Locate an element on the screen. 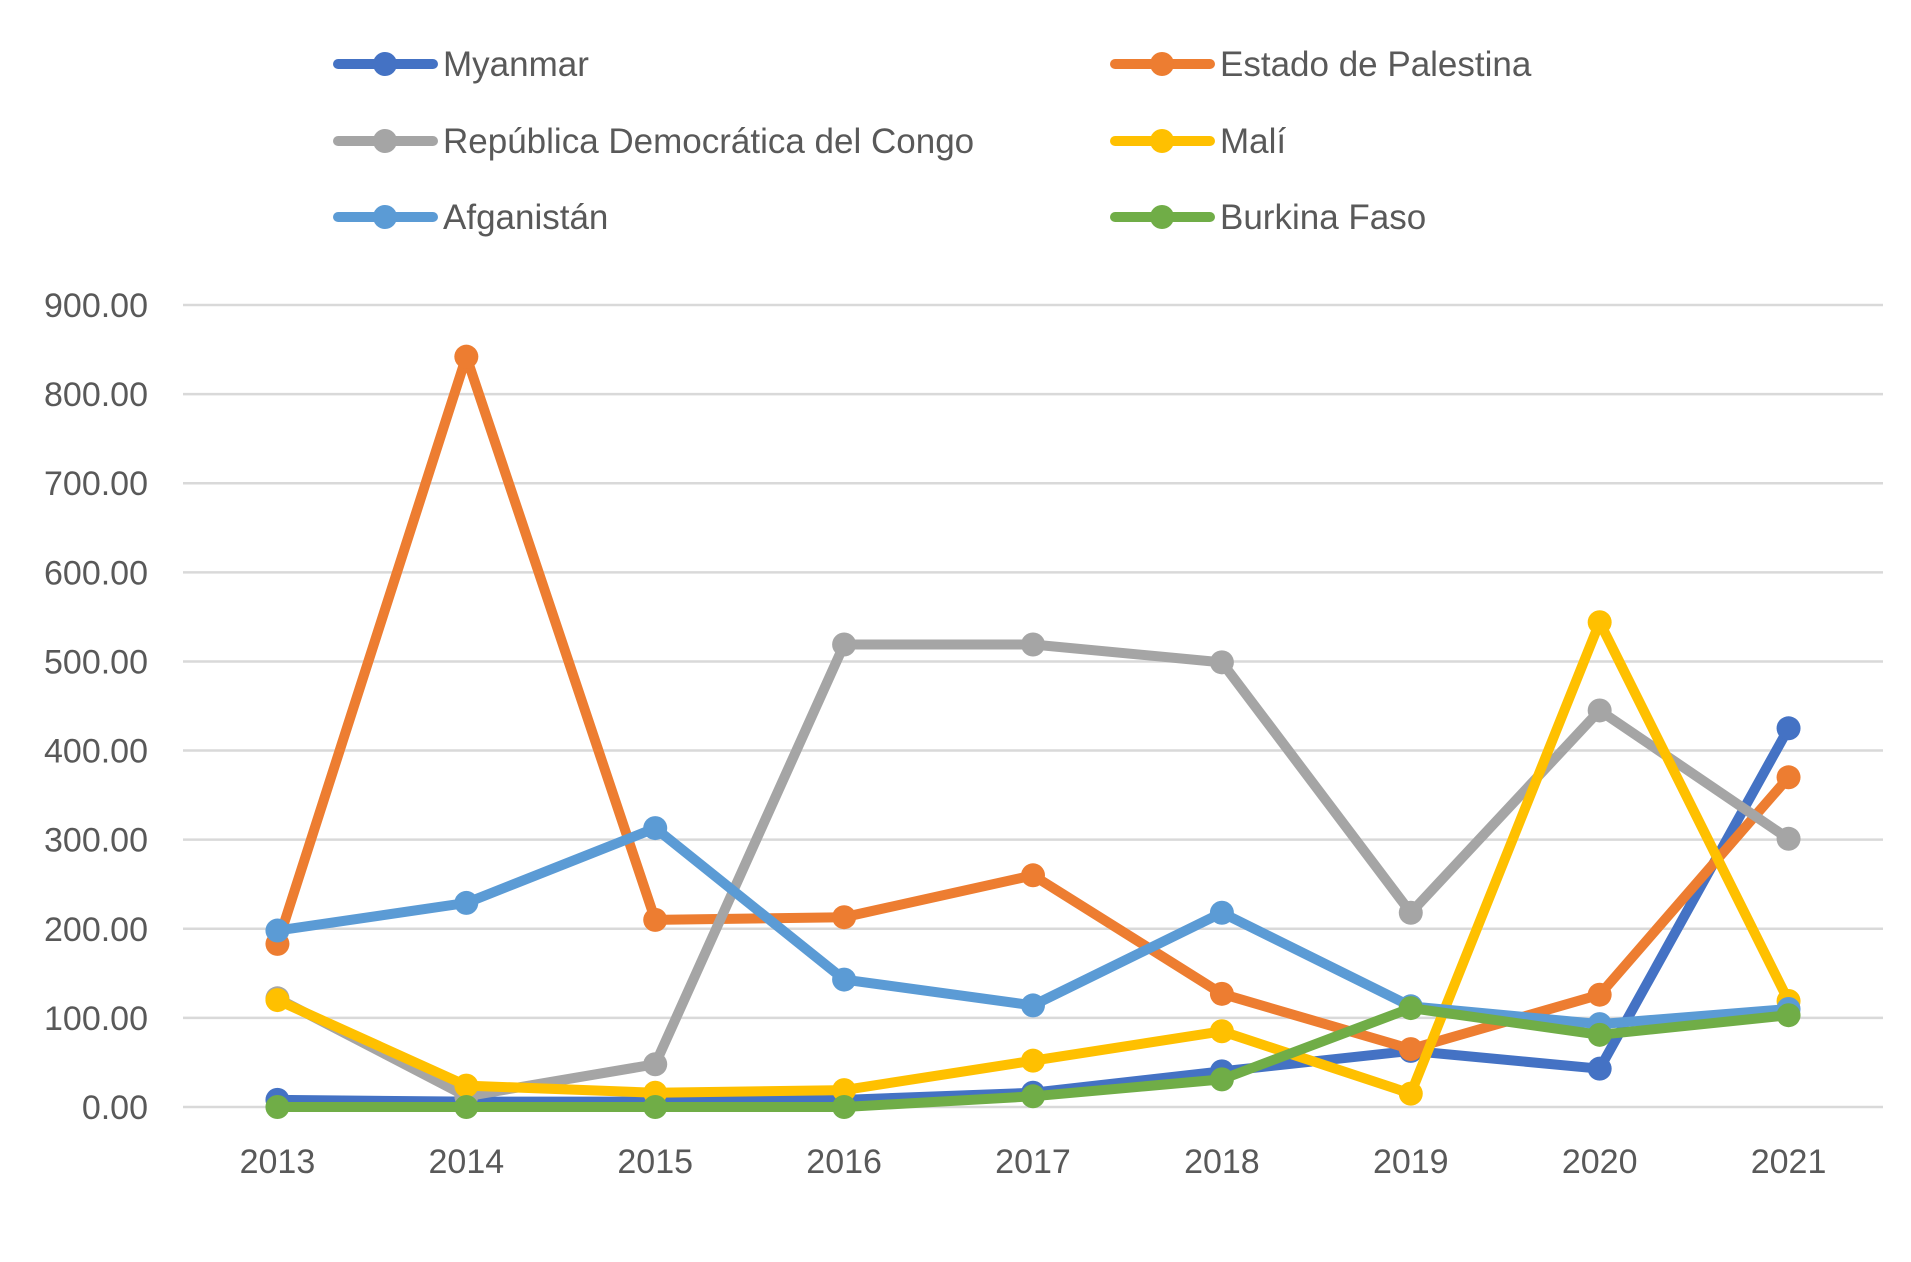 Image resolution: width=1911 pixels, height=1262 pixels. y-tick-label: 800.00 is located at coordinates (96, 395).